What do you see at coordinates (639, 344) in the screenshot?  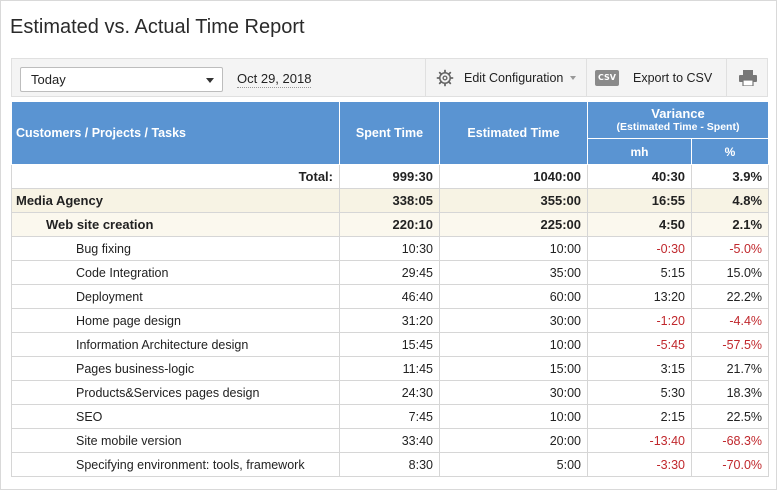 I see `task-variance-mh: -5:45` at bounding box center [639, 344].